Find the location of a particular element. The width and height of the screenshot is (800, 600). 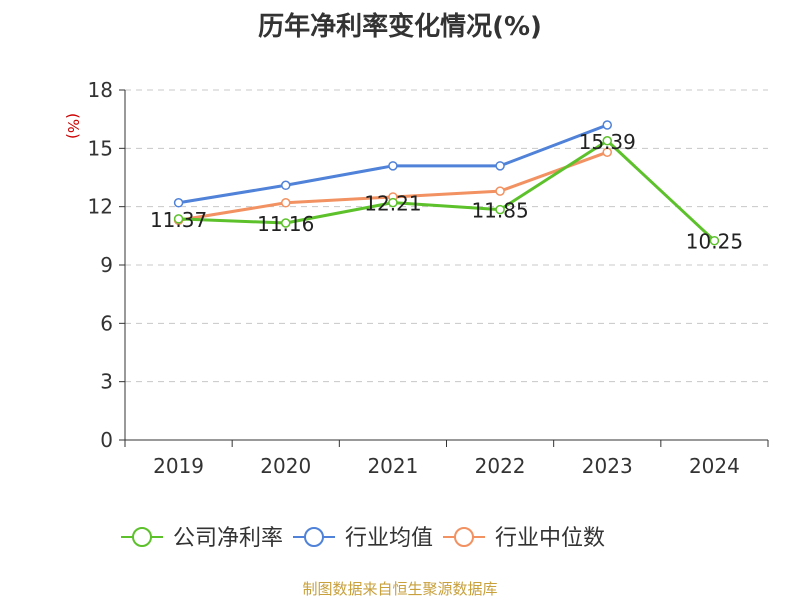

legend-label: 行业中位数 is located at coordinates (550, 538).